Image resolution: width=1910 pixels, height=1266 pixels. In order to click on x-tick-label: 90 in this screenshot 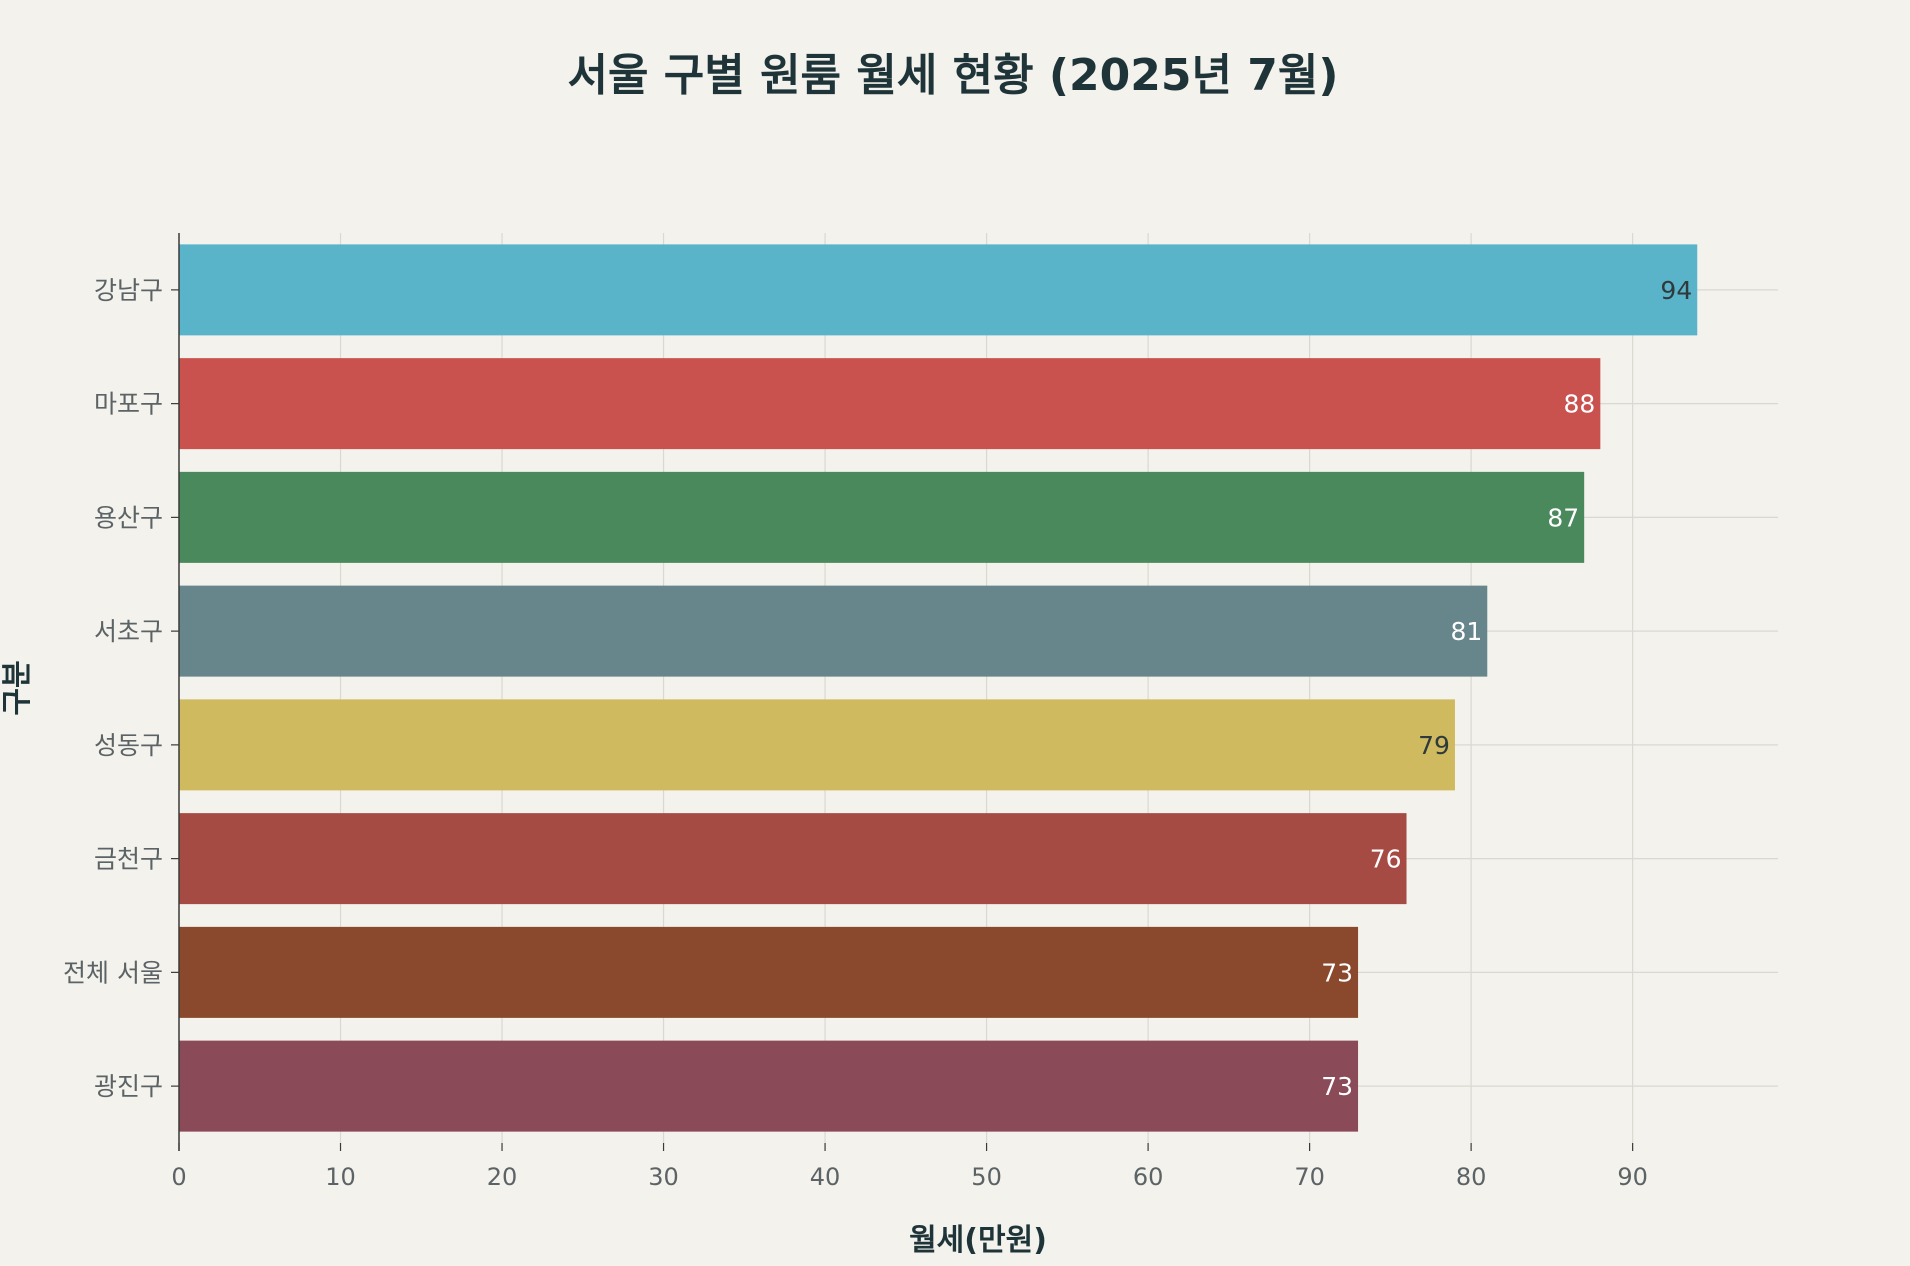, I will do `click(1632, 1177)`.